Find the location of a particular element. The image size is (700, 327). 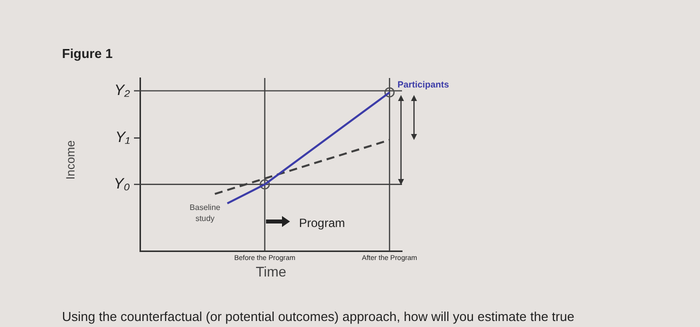

x-axis-title: Time is located at coordinates (271, 271).